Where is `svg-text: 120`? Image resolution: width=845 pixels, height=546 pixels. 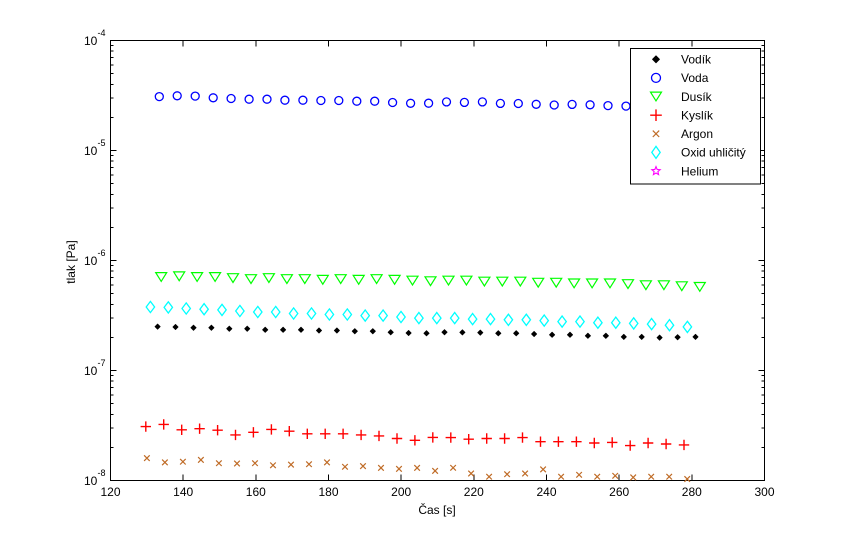
svg-text: 120 is located at coordinates (110, 492).